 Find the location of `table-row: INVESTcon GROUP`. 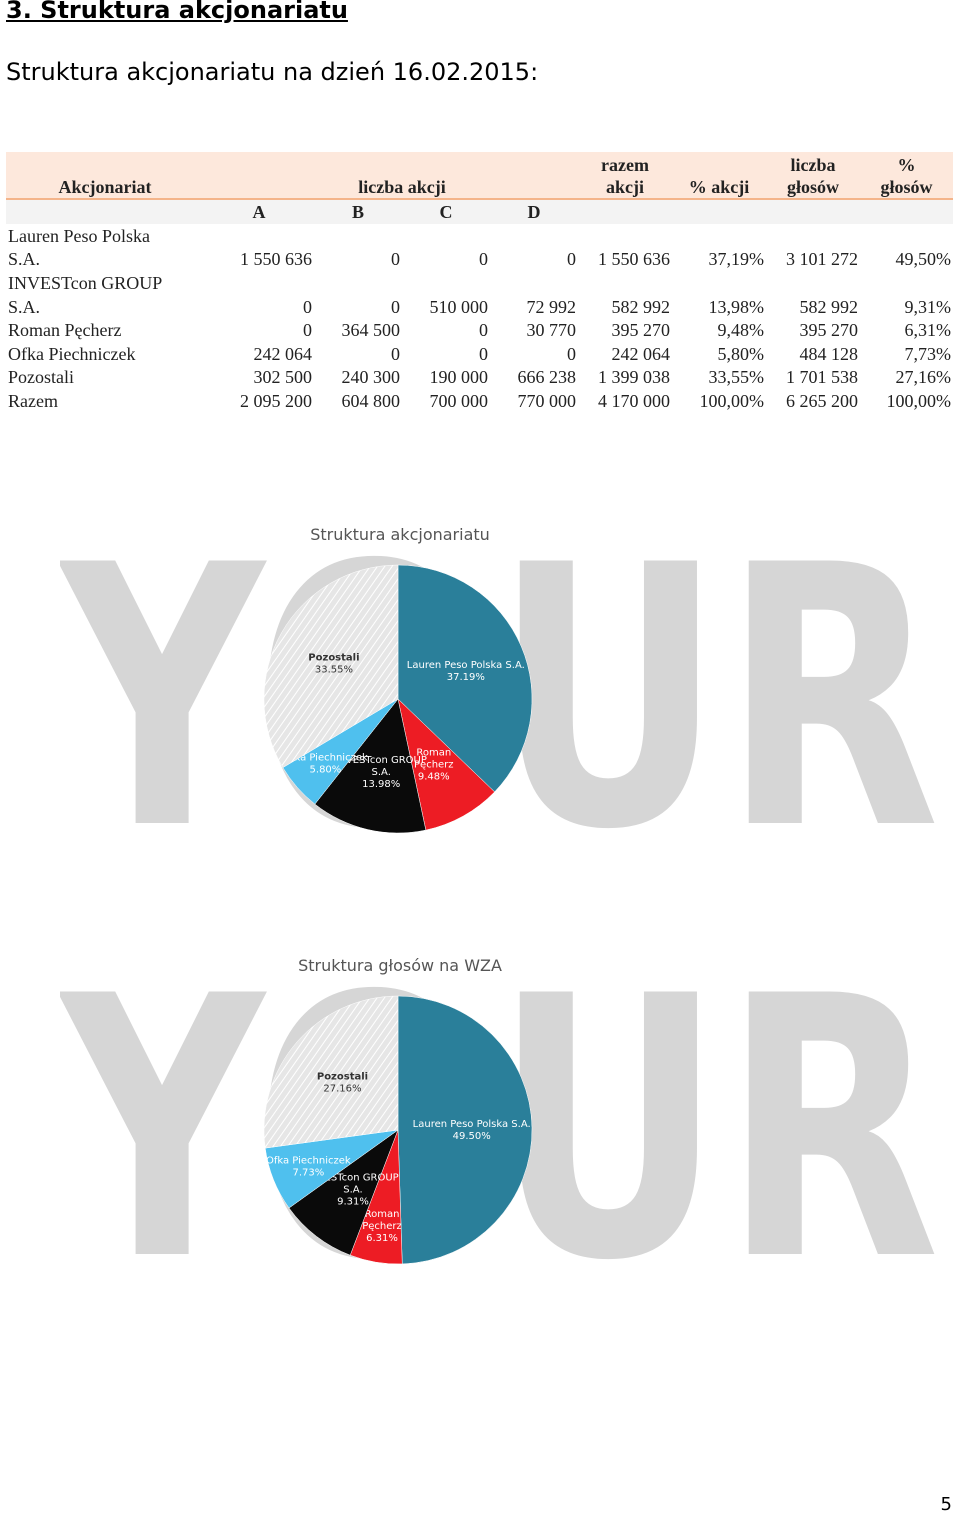

table-row: INVESTcon GROUP is located at coordinates (479, 283).